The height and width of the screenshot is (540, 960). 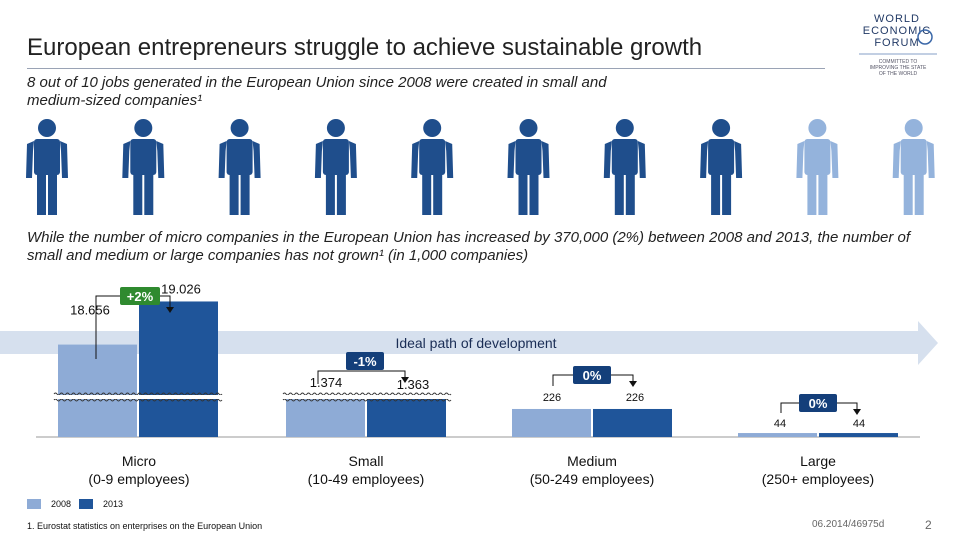 What do you see at coordinates (139, 461) in the screenshot?
I see `category-label: Micro` at bounding box center [139, 461].